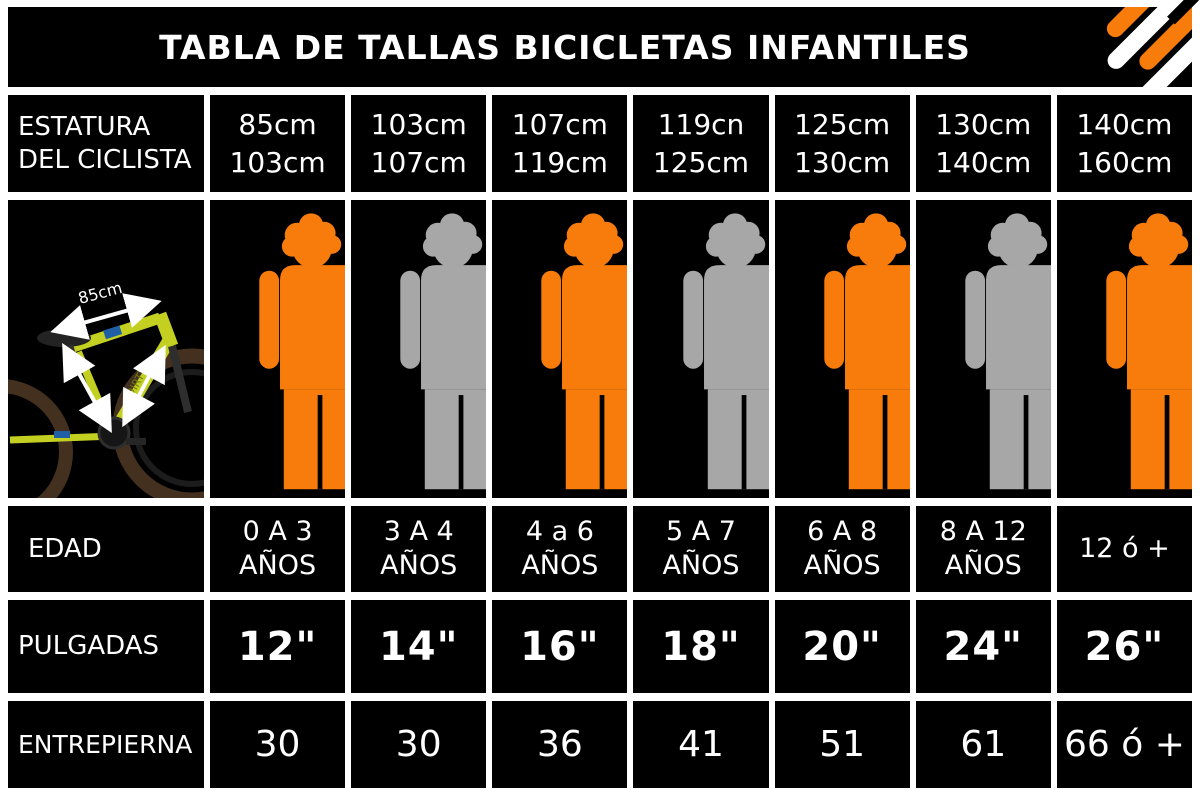  Describe the element at coordinates (419, 549) in the screenshot. I see `edad-col-2: 3 A 4 AÑOS` at that location.